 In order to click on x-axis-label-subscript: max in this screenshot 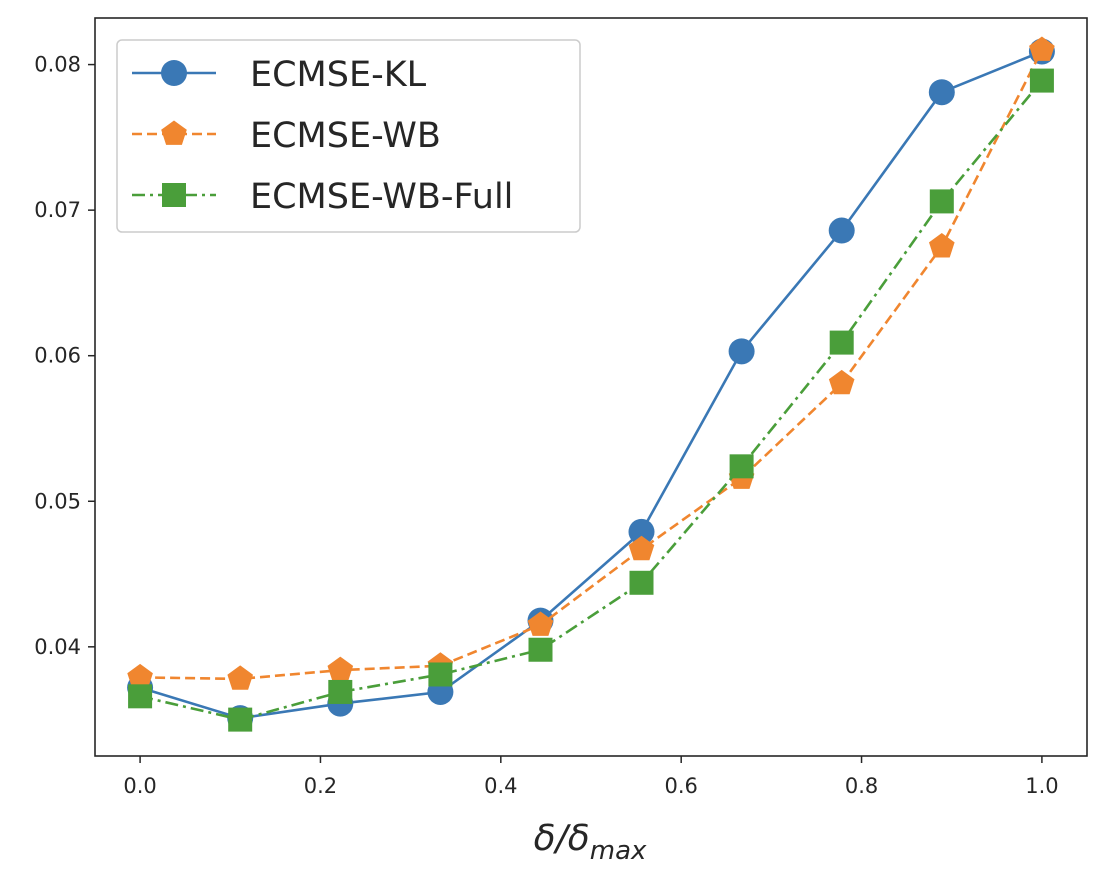, I will do `click(618, 851)`.